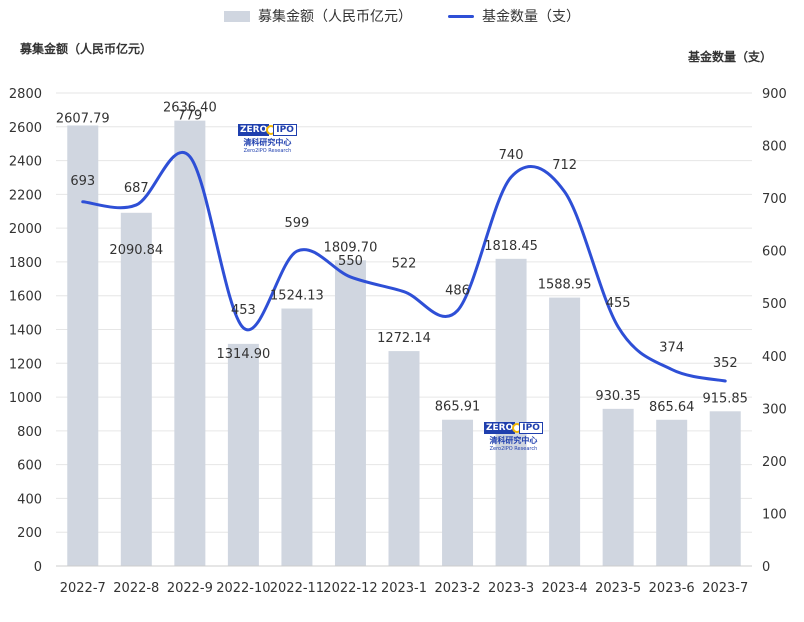 Image resolution: width=804 pixels, height=622 pixels. Describe the element at coordinates (297, 588) in the screenshot. I see `x-tick-label: 2022-11` at that location.